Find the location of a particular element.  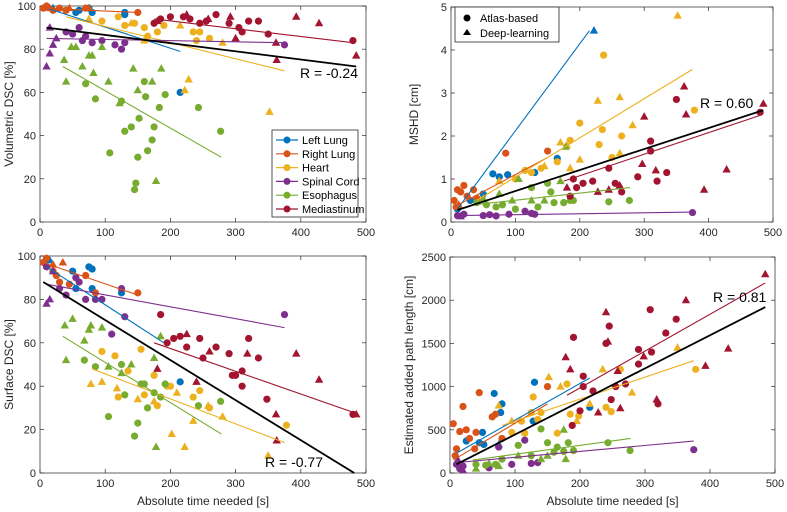

y-tick-label: 1000 is located at coordinates (434, 388).